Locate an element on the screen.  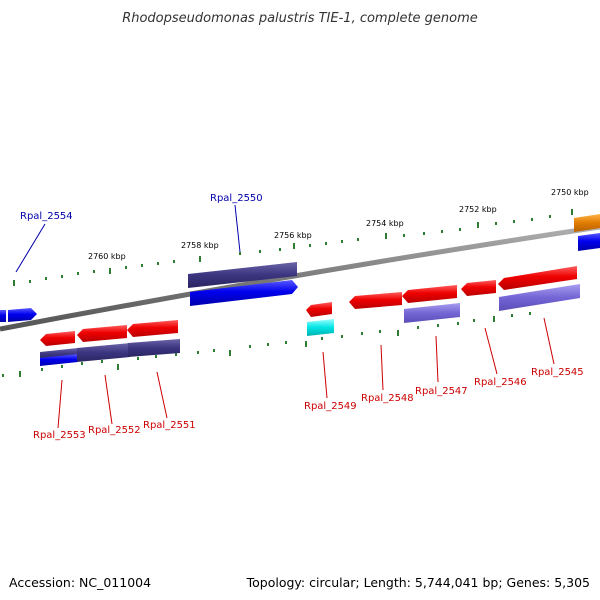
scale-label-2756: 2756 kbp is located at coordinates (293, 235).